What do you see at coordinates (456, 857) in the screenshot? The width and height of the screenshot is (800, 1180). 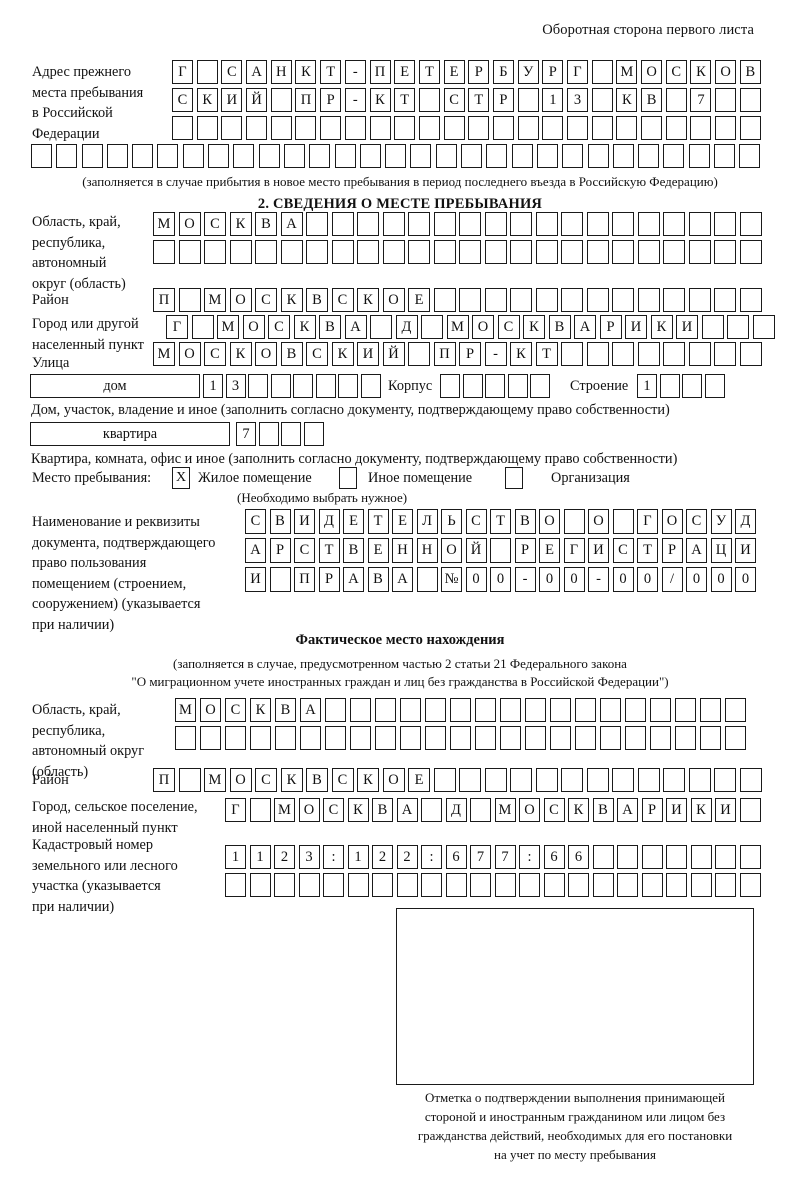 I see `cadastral-r1-cell-10: 6` at bounding box center [456, 857].